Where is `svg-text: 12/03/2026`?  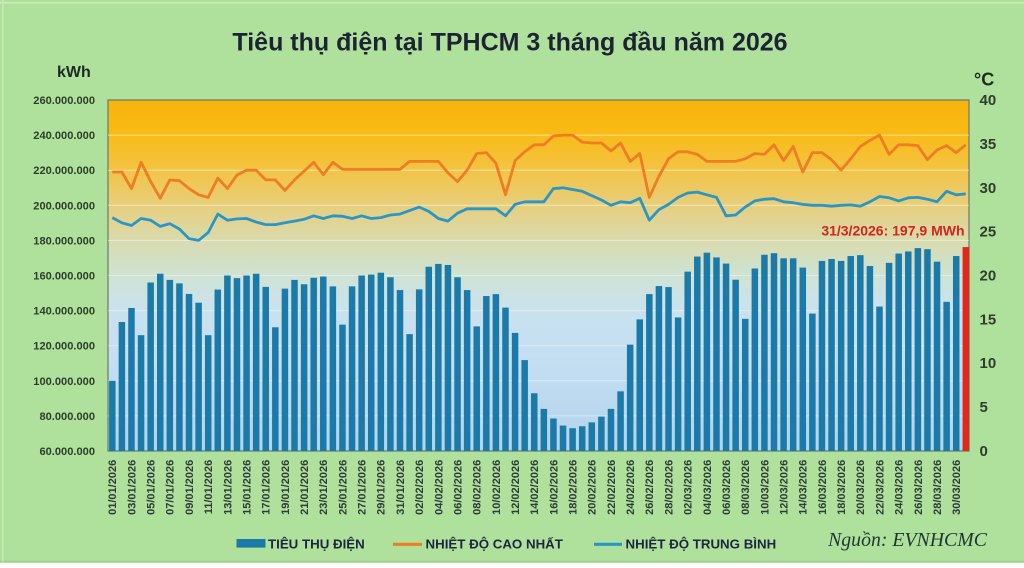 svg-text: 12/03/2026 is located at coordinates (785, 487).